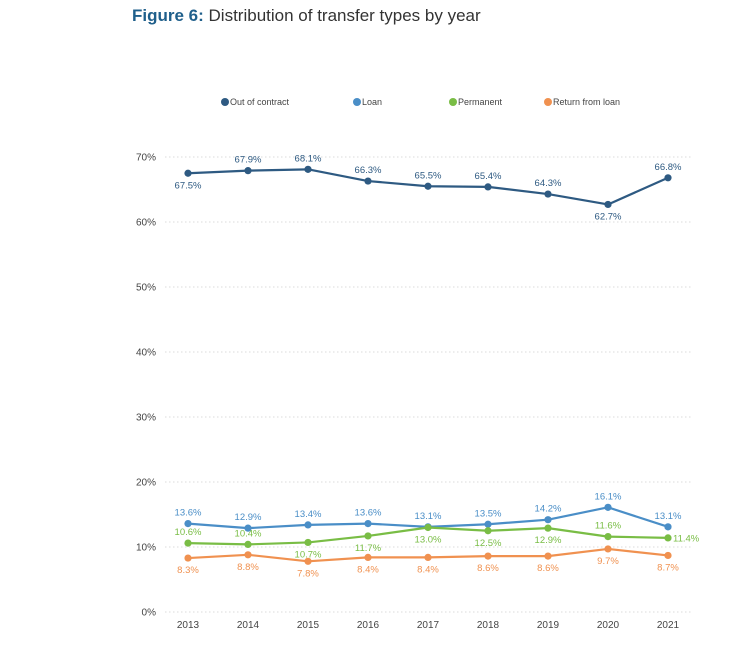 Image resolution: width=740 pixels, height=653 pixels. What do you see at coordinates (428, 540) in the screenshot?
I see `data-label: 13.0%` at bounding box center [428, 540].